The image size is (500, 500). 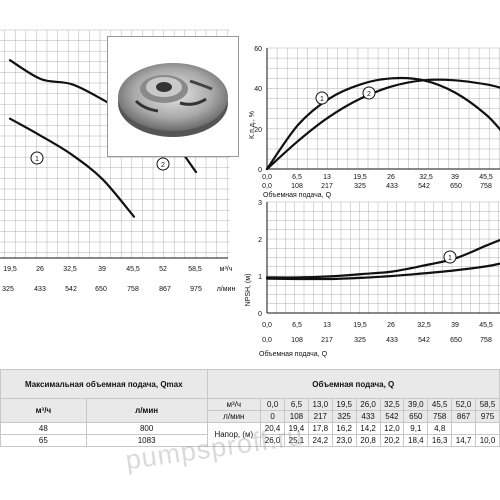 I want to click on l-value: 325, so click(x=344, y=416).